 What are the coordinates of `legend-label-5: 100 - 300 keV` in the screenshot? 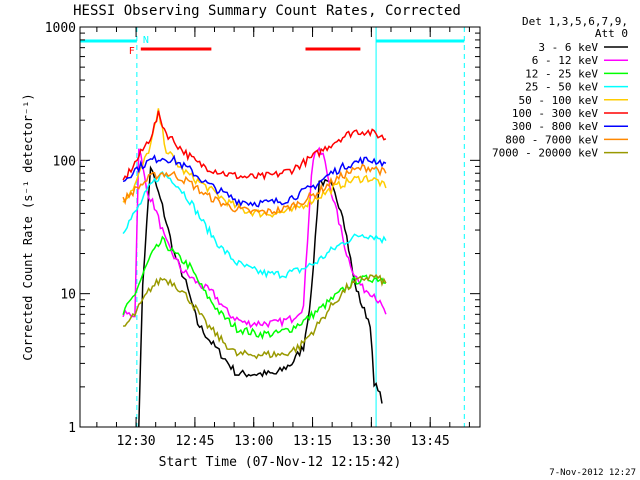 It's located at (555, 113).